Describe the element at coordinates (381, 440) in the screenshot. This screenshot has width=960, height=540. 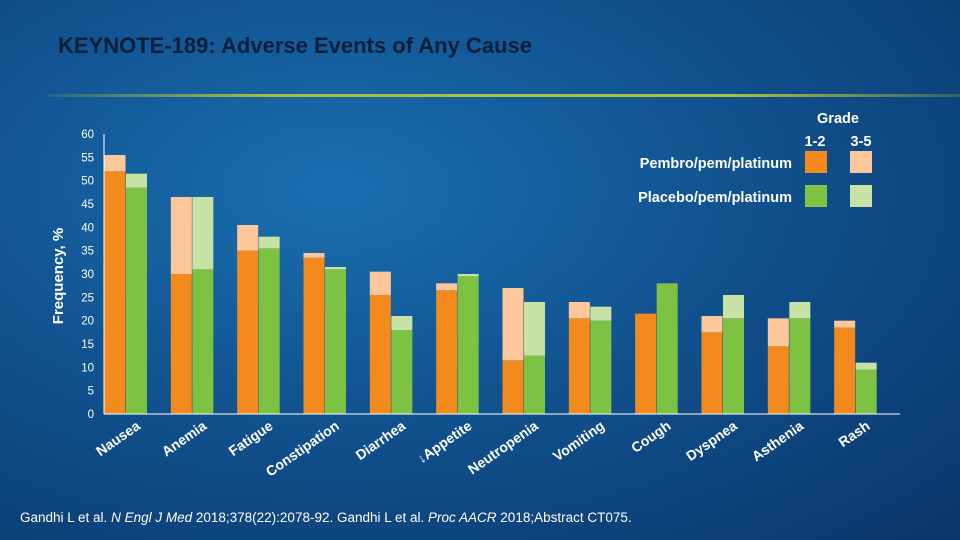
I see `x-category-label: Diarrhea` at that location.